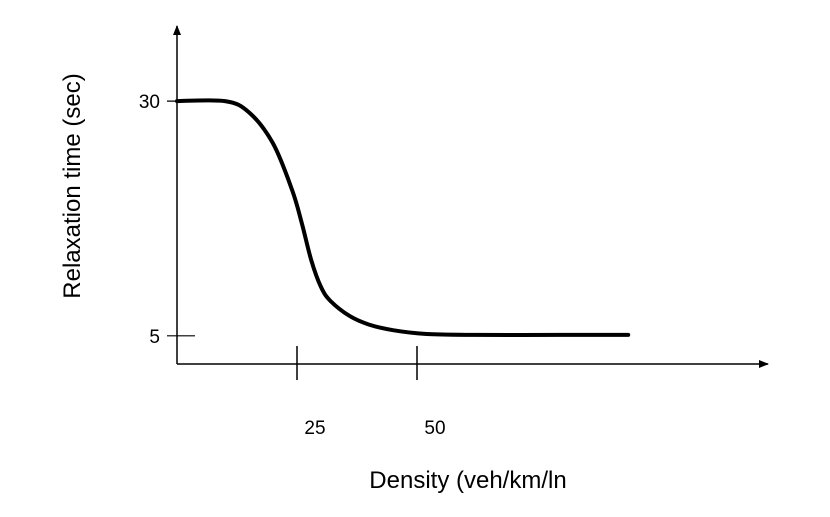 The image size is (830, 517). I want to click on x-axis-title: Density (veh/km/ln, so click(467, 480).